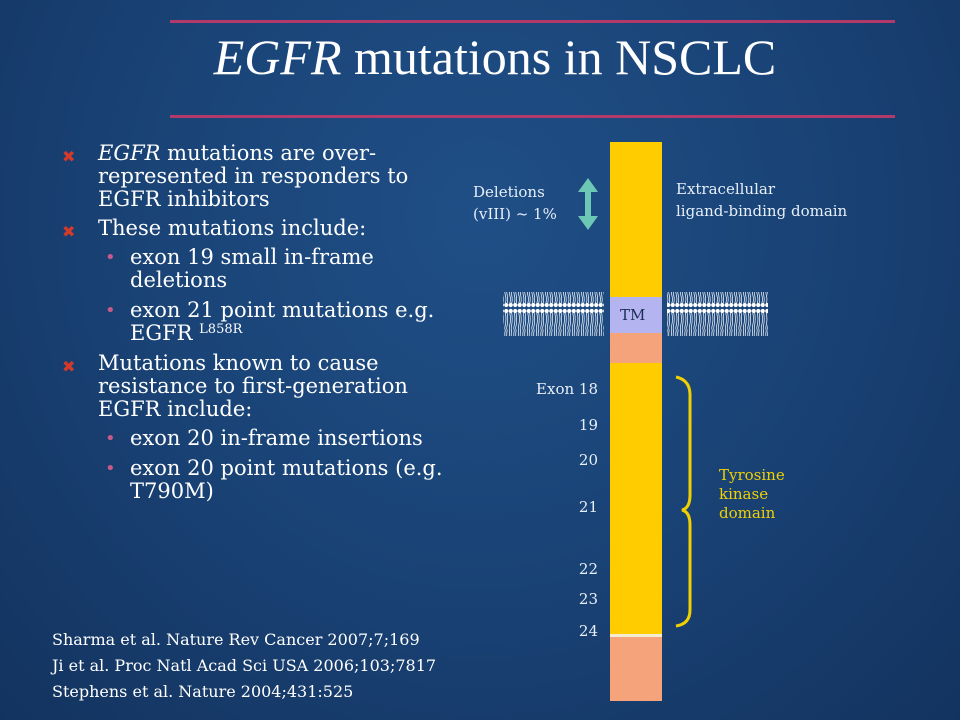  What do you see at coordinates (588, 599) in the screenshot?
I see `exon-label: 23` at bounding box center [588, 599].